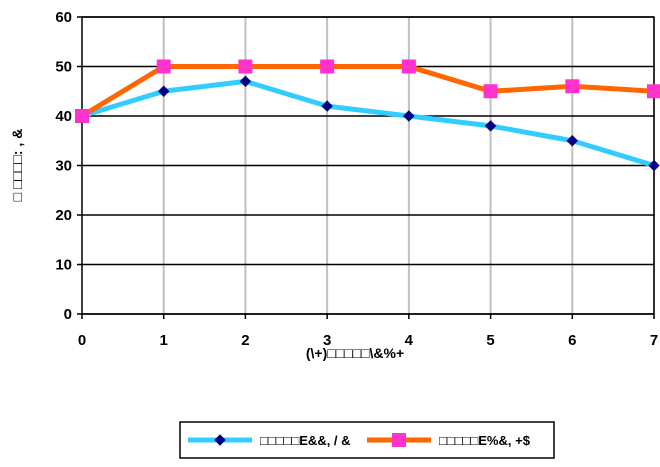 The image size is (660, 467). What do you see at coordinates (68, 314) in the screenshot?
I see `y-tick-label: 0` at bounding box center [68, 314].